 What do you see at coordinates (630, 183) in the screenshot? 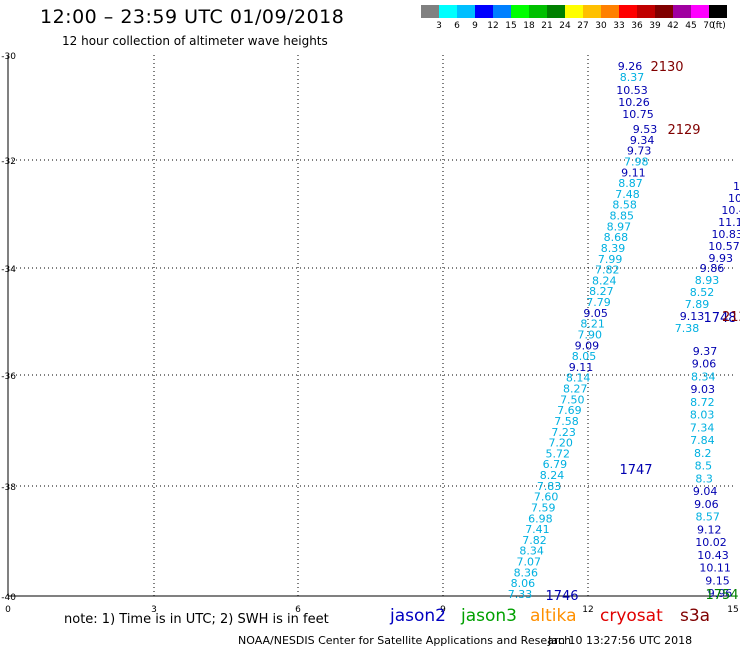
I see `wave-height-value: 8.87` at bounding box center [630, 183].